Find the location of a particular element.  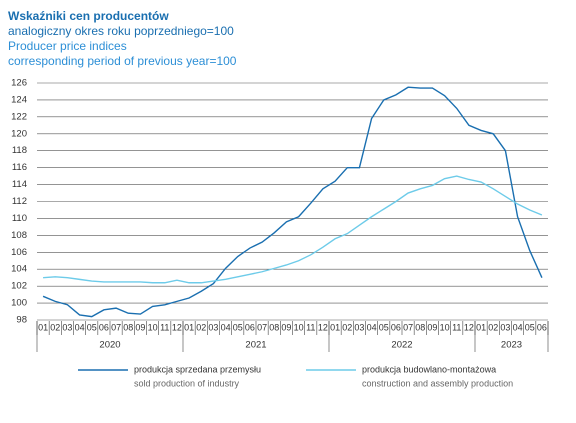

y-tick-label: 116 is located at coordinates (19, 167).